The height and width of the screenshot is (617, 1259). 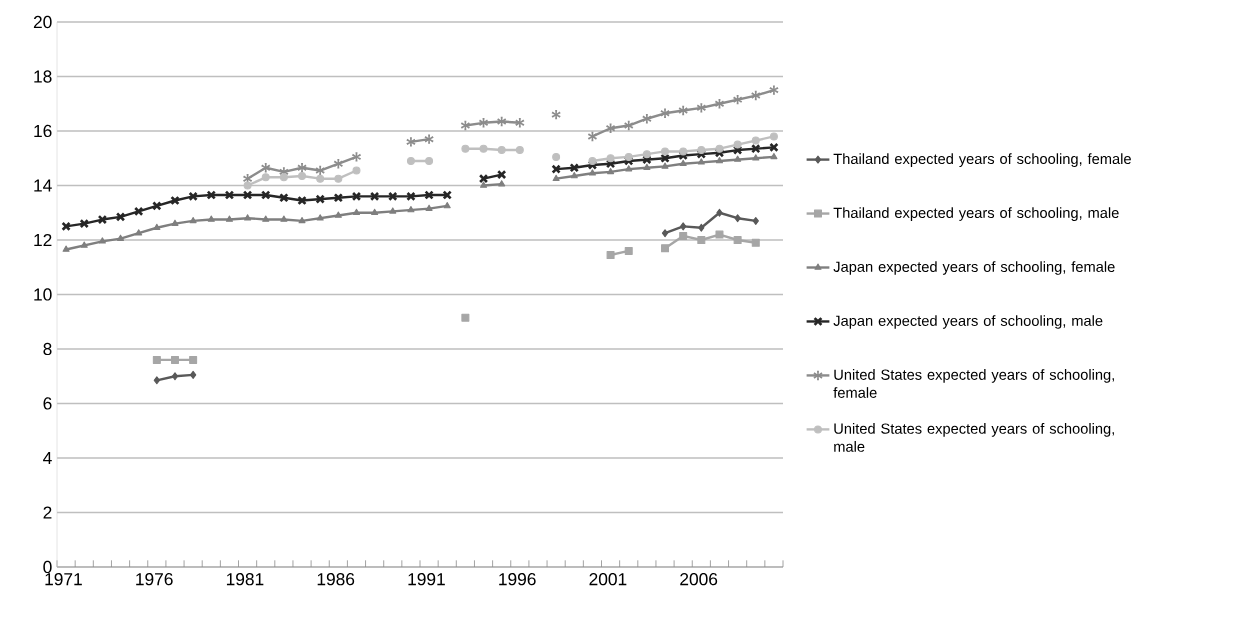 I want to click on y-tick-label: 4, so click(x=47, y=458).